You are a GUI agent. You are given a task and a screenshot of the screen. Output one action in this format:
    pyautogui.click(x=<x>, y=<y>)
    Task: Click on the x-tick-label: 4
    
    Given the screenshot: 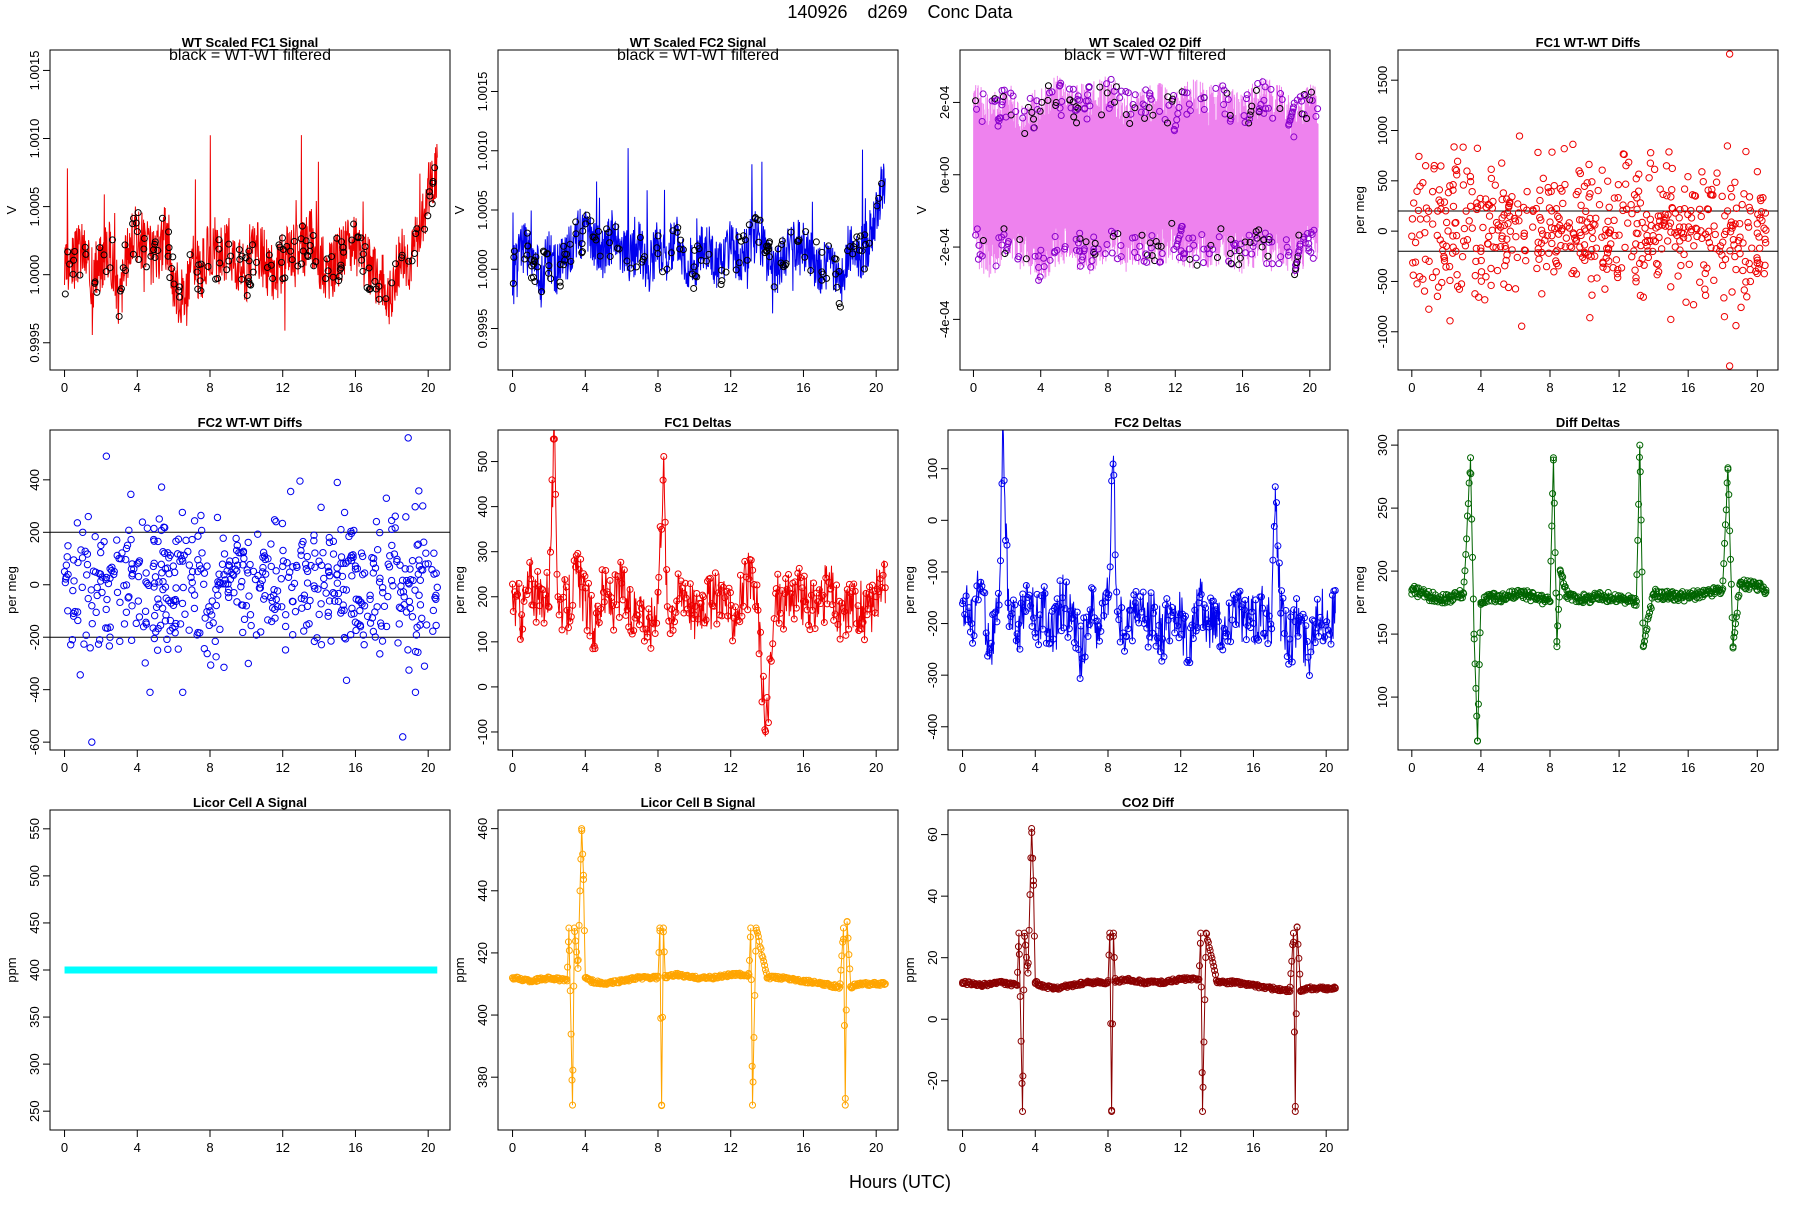 What is the action you would take?
    pyautogui.click(x=137, y=387)
    